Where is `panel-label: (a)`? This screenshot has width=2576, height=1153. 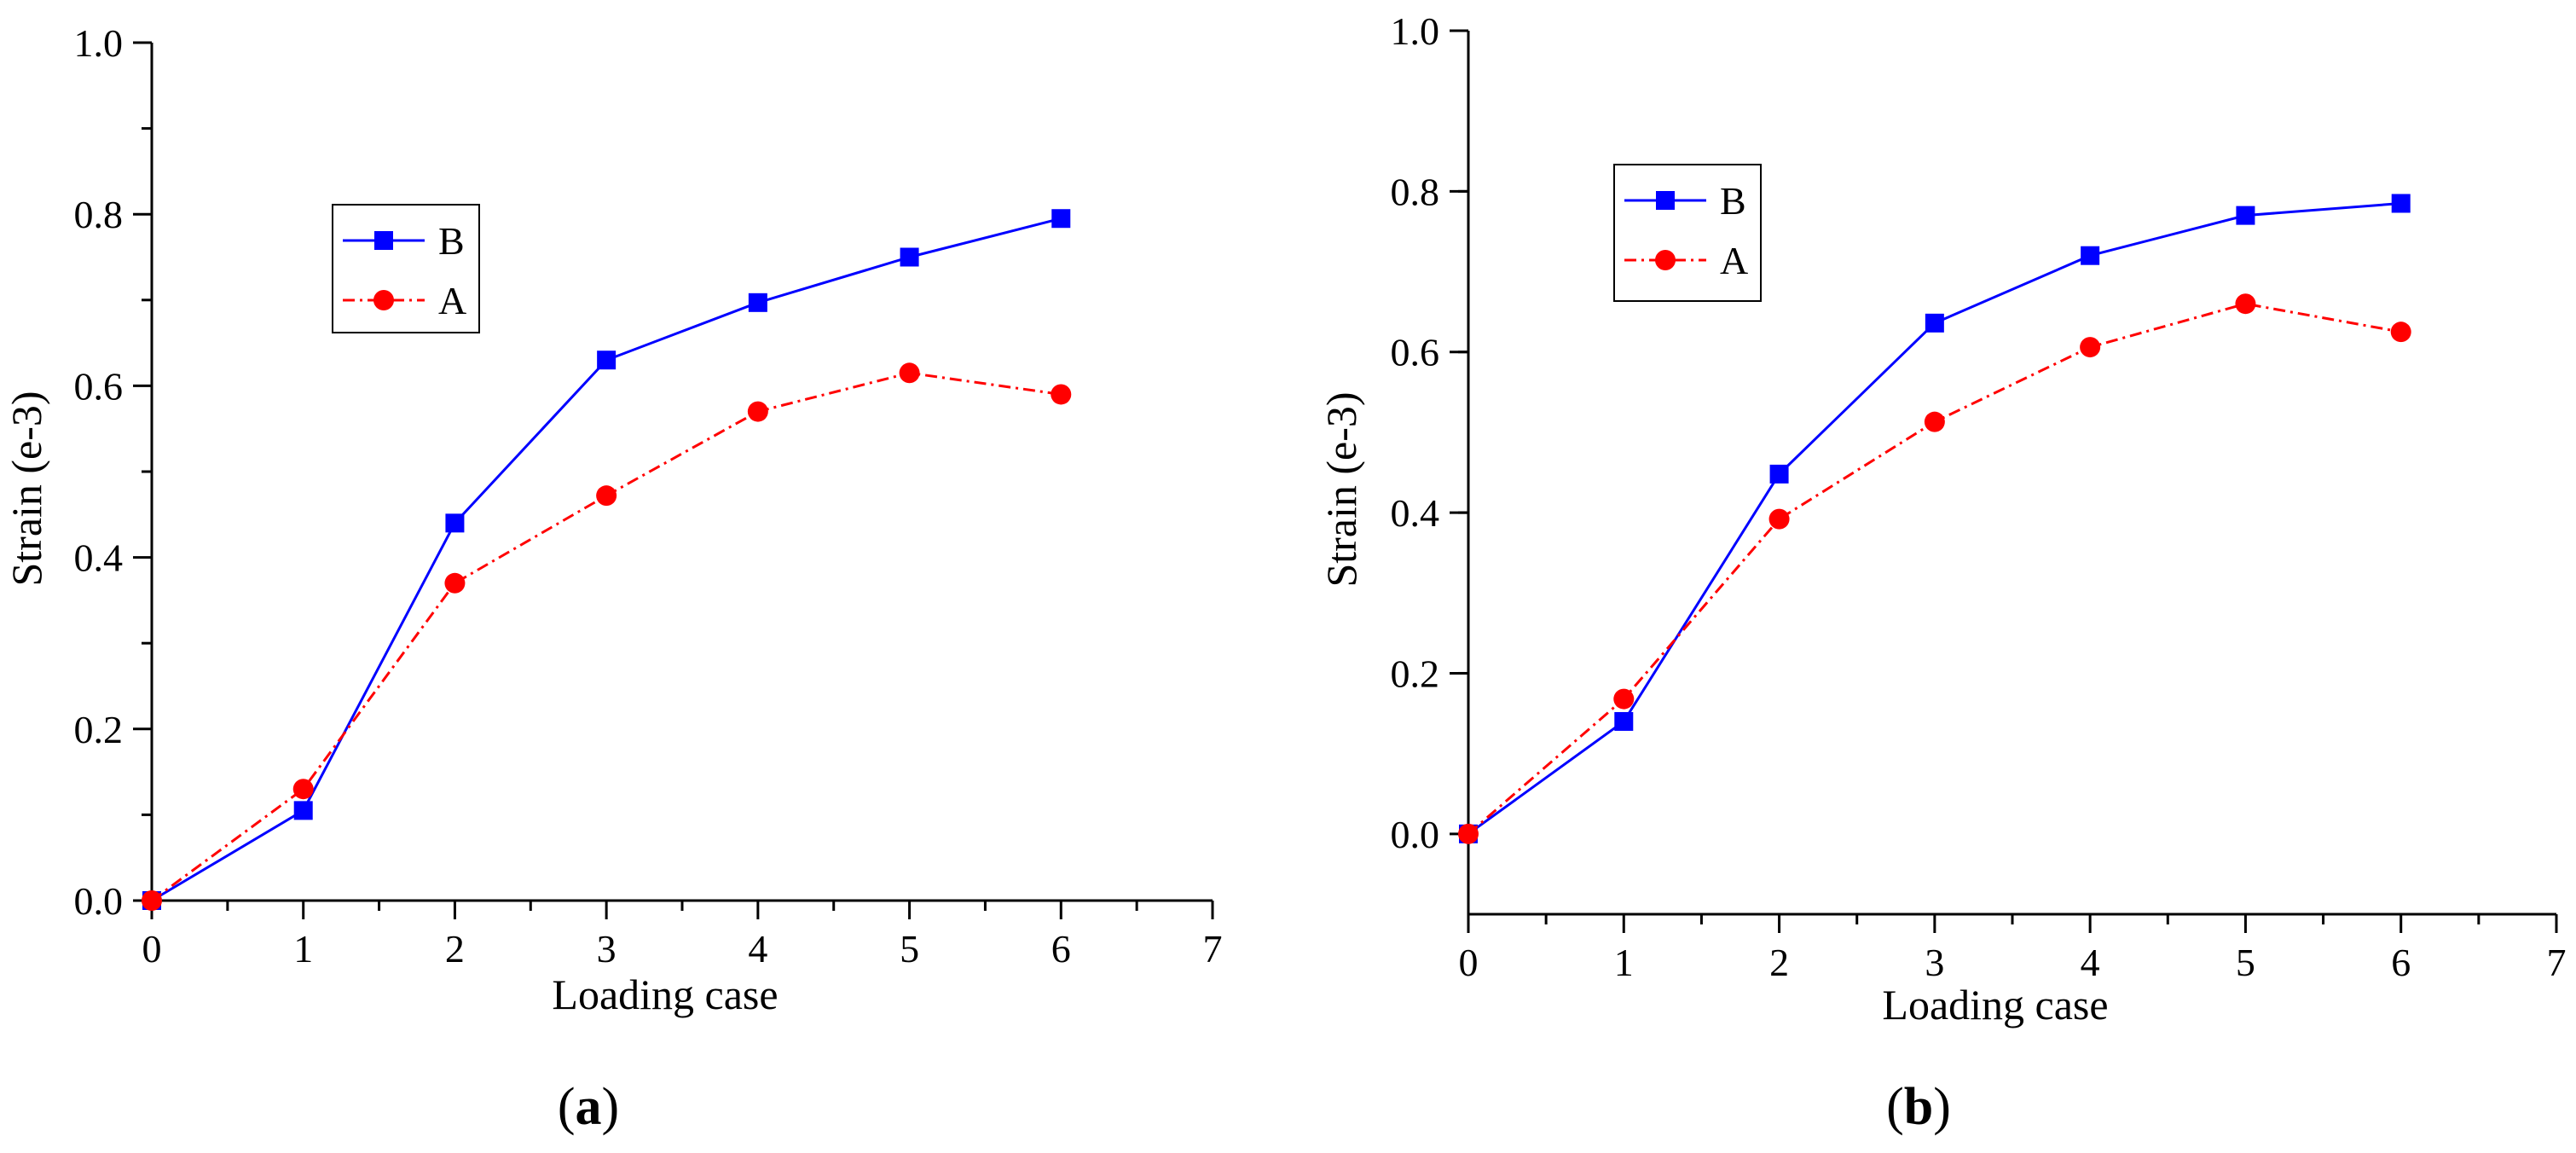
panel-label: (a) is located at coordinates (588, 1107).